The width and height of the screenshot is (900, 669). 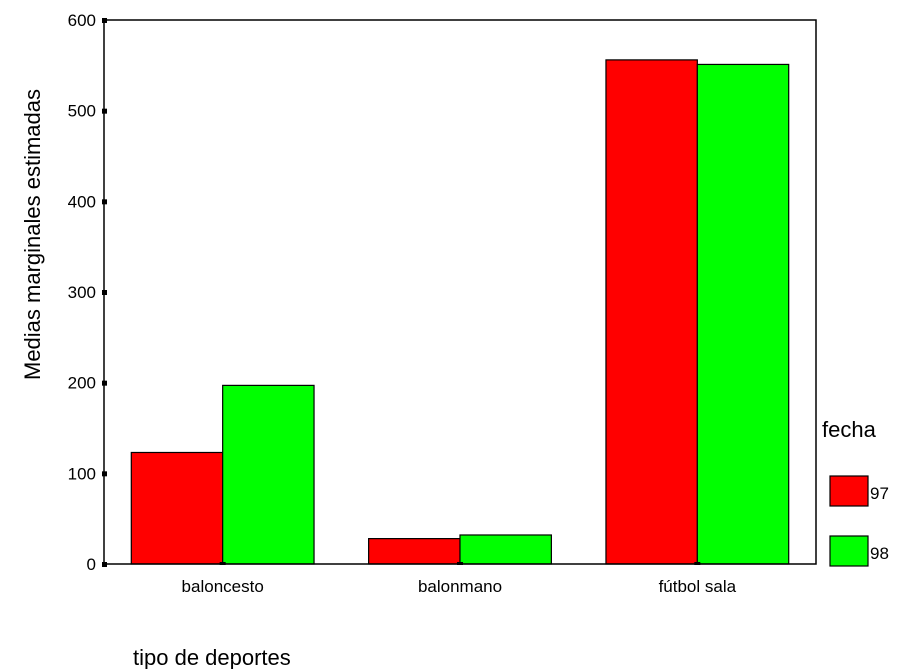 What do you see at coordinates (460, 586) in the screenshot?
I see `x-category-label: balonmano` at bounding box center [460, 586].